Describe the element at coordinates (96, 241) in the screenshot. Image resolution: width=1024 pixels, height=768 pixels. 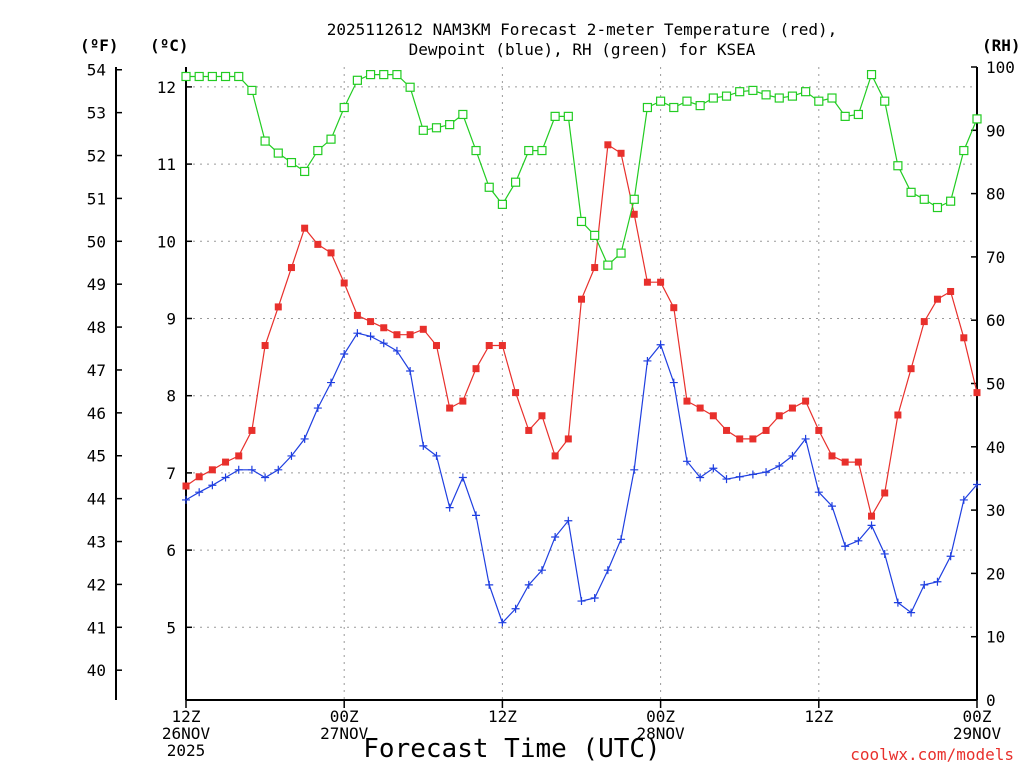
I see `f-tick-label: 50` at that location.